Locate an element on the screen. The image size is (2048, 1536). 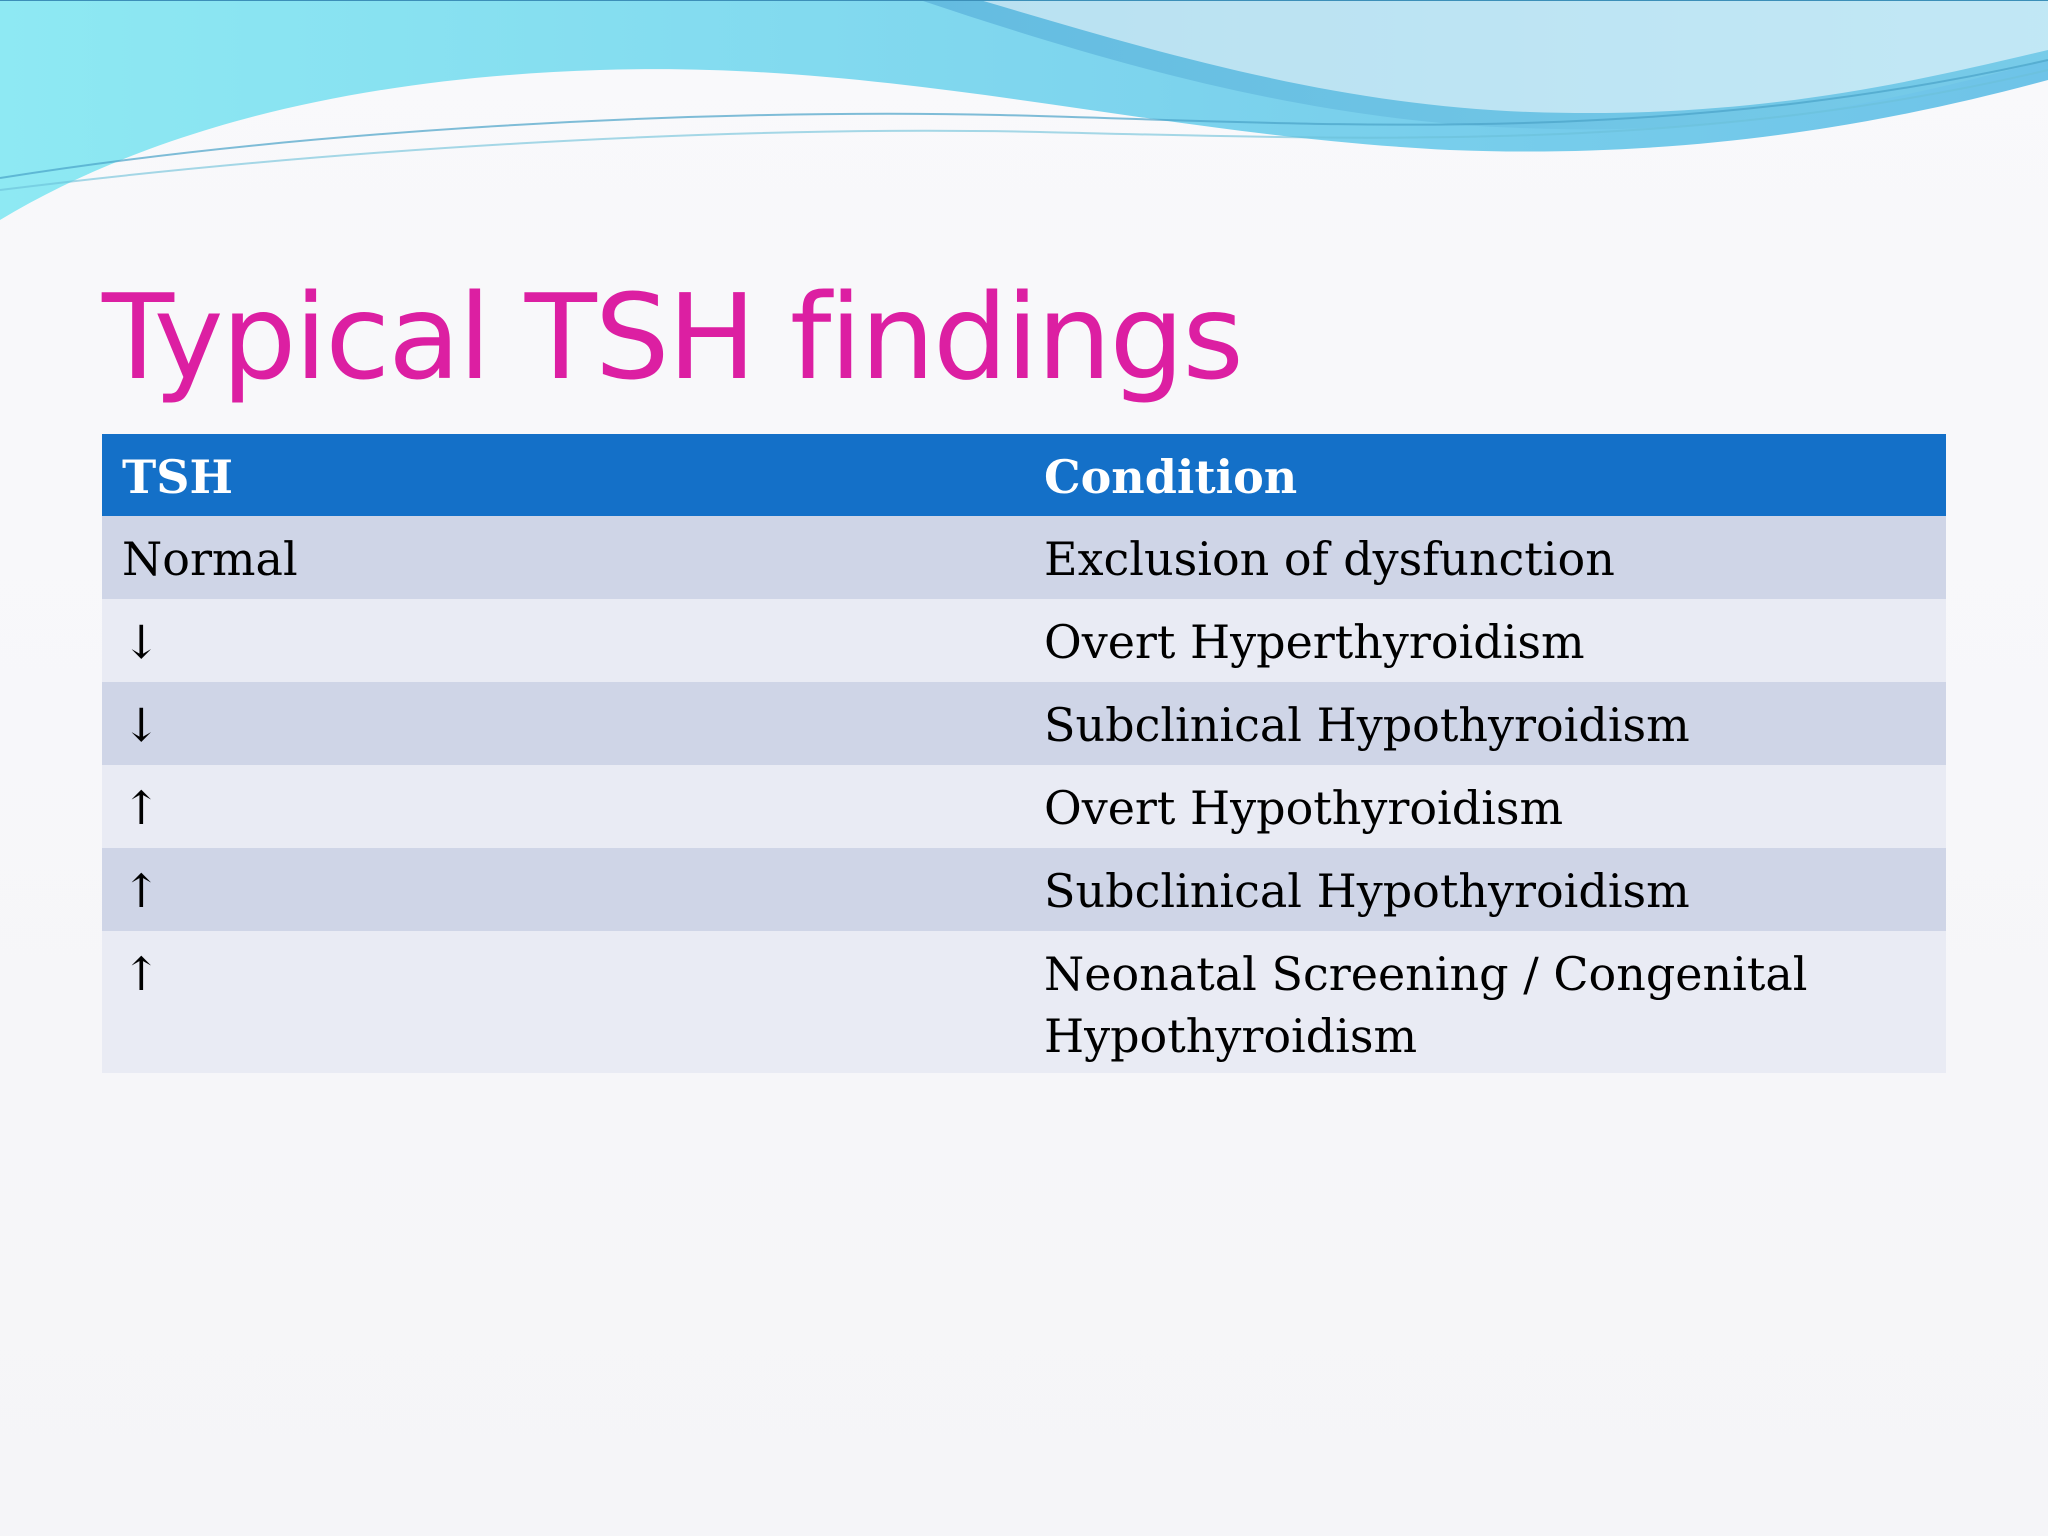
tsh-cell: Normal is located at coordinates (563, 557).